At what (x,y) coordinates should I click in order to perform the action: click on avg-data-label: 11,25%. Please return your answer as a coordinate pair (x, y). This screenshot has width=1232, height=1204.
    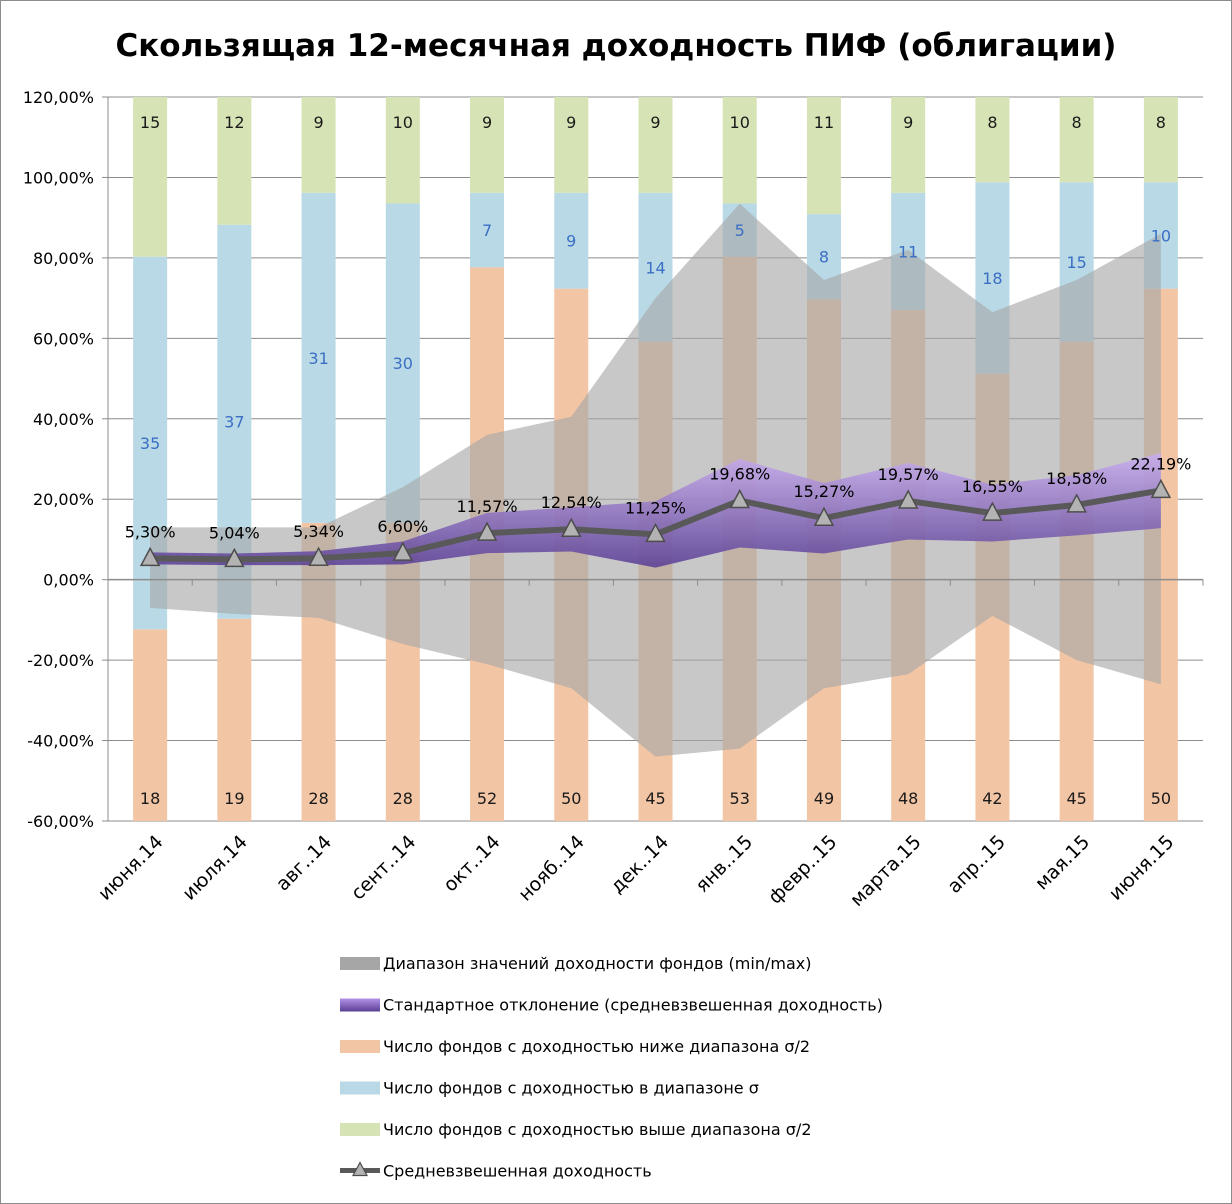
    Looking at the image, I should click on (655, 507).